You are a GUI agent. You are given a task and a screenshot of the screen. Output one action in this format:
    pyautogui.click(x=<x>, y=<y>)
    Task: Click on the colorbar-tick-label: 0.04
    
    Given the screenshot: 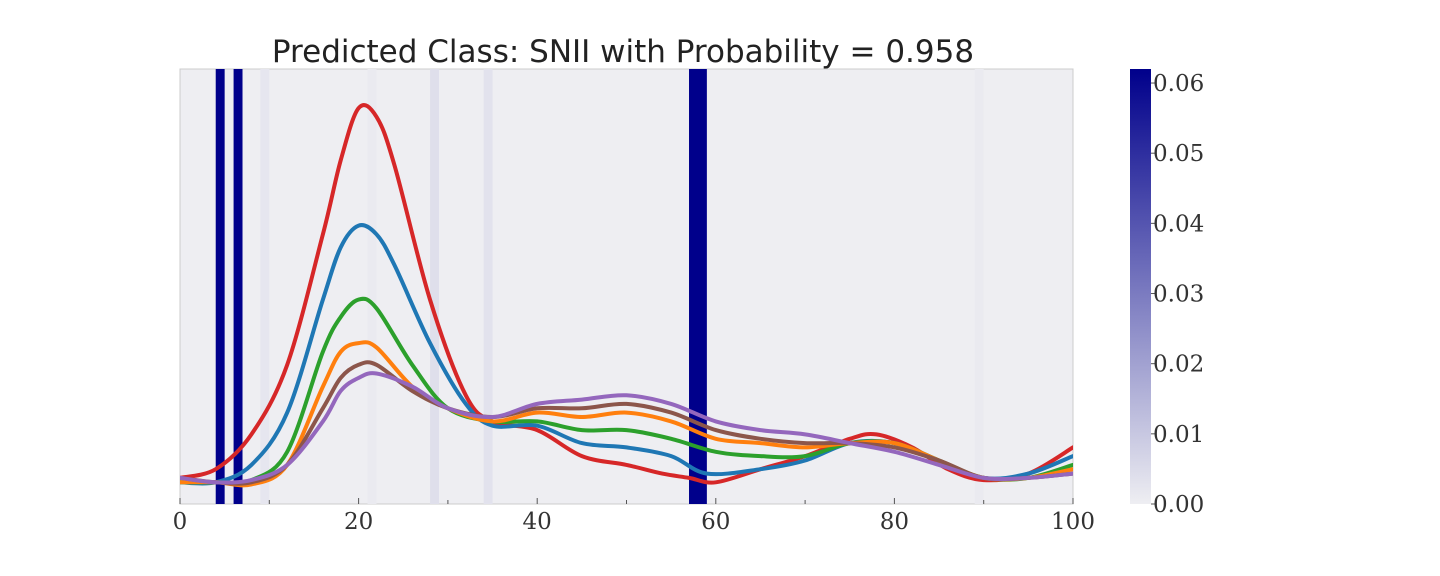 What is the action you would take?
    pyautogui.click(x=1178, y=224)
    